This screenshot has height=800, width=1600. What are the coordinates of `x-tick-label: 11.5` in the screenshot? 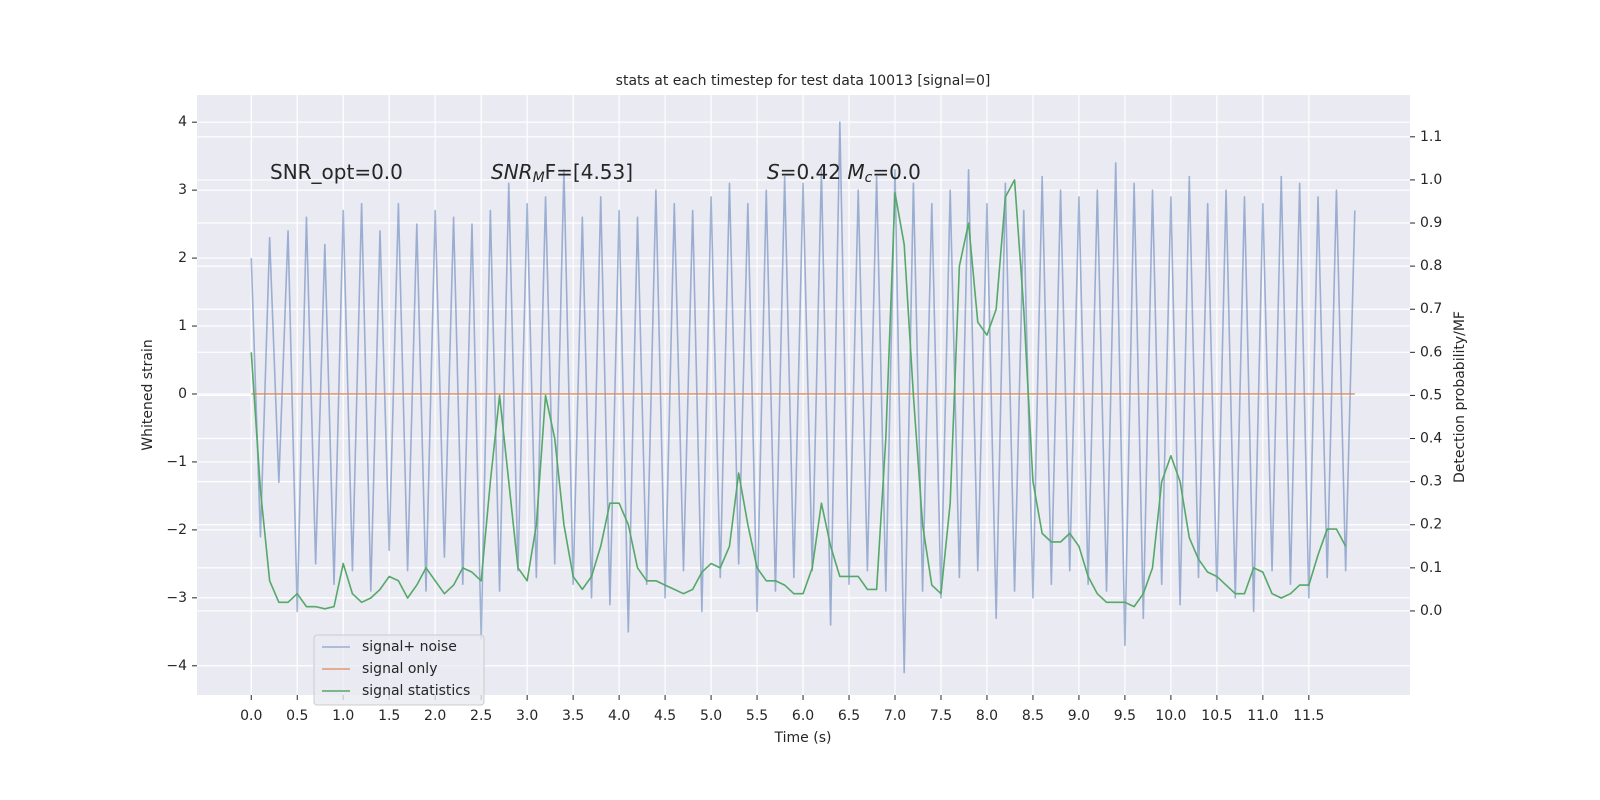 It's located at (1308, 716).